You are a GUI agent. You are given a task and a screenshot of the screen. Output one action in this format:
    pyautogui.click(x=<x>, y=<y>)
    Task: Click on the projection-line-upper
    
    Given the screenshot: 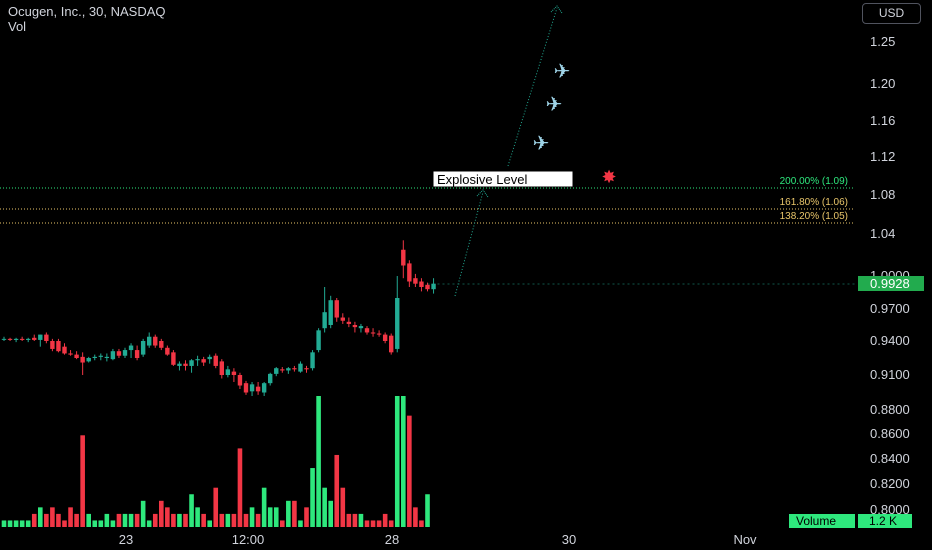 What is the action you would take?
    pyautogui.click(x=532, y=87)
    